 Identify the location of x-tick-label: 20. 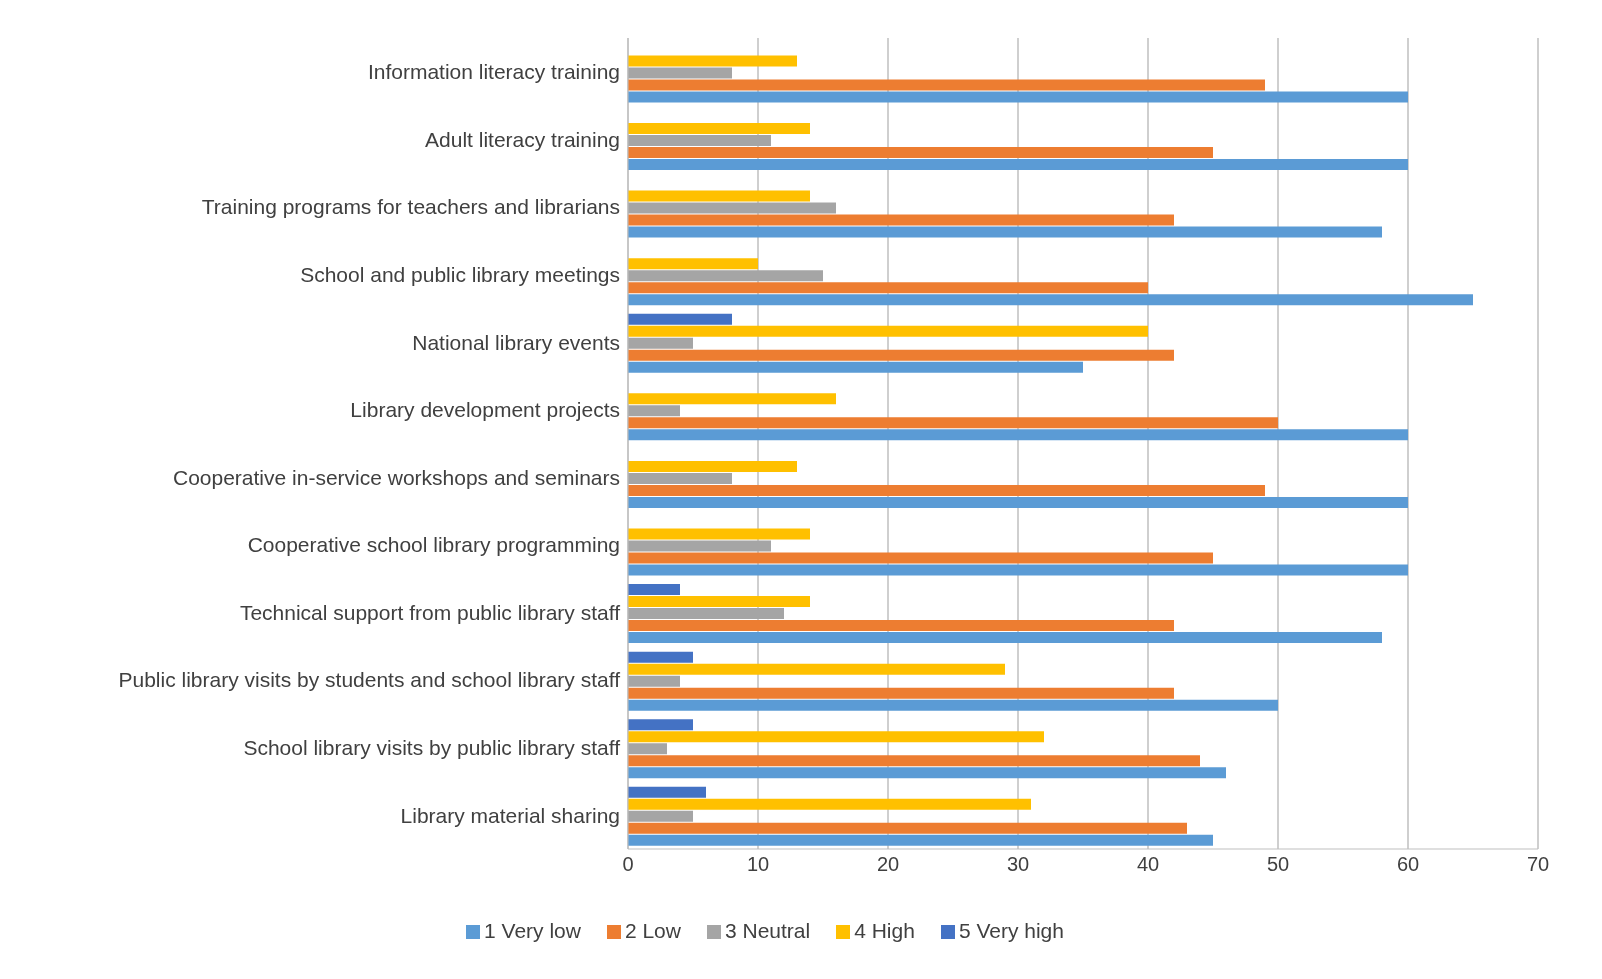
(888, 864).